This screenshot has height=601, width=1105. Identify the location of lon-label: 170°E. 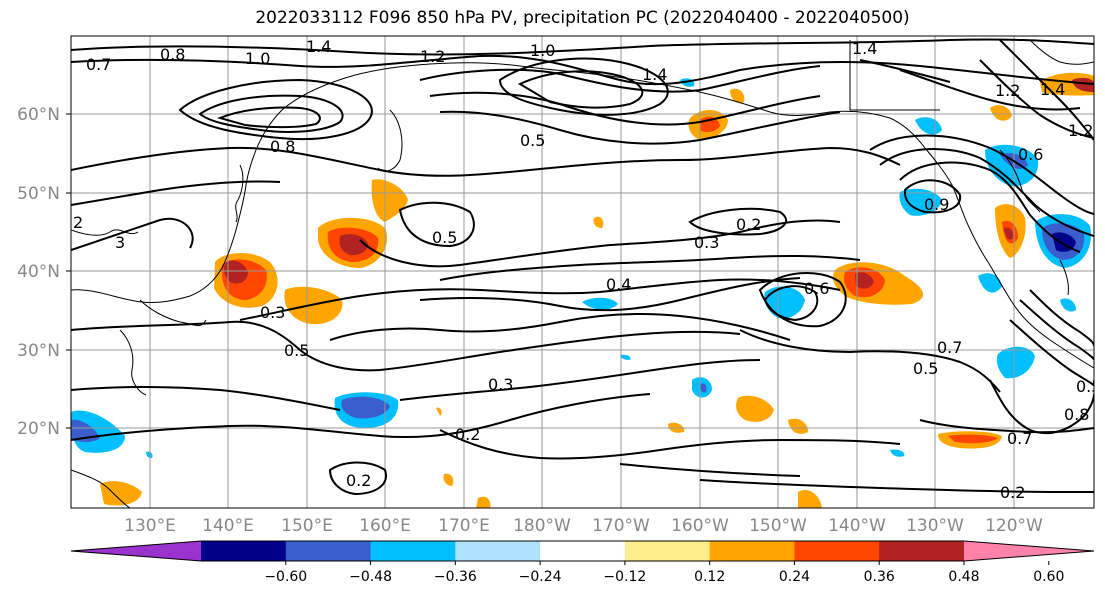
(464, 526).